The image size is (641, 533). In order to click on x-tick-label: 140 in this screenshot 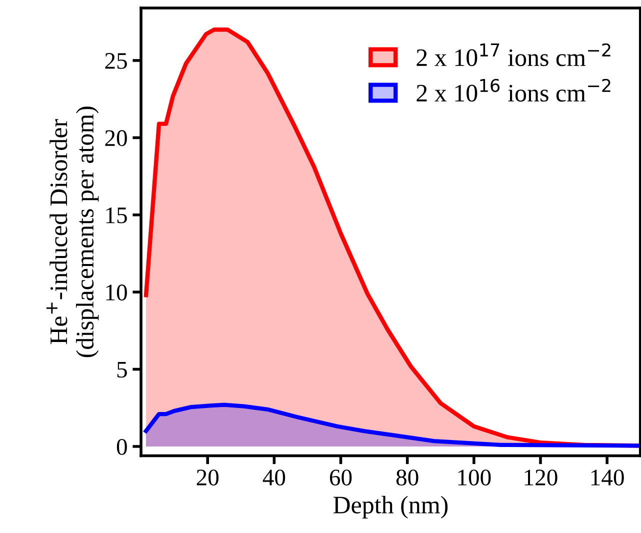, I will do `click(607, 478)`.